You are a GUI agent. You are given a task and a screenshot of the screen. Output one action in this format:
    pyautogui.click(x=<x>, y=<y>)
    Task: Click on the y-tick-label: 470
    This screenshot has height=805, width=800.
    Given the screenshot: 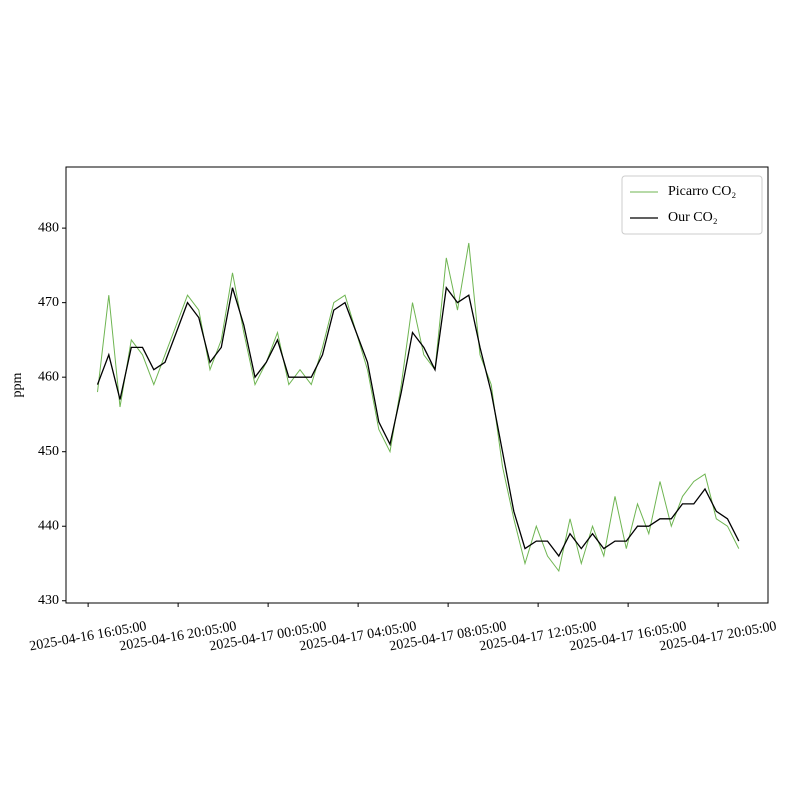 What is the action you would take?
    pyautogui.click(x=48, y=302)
    